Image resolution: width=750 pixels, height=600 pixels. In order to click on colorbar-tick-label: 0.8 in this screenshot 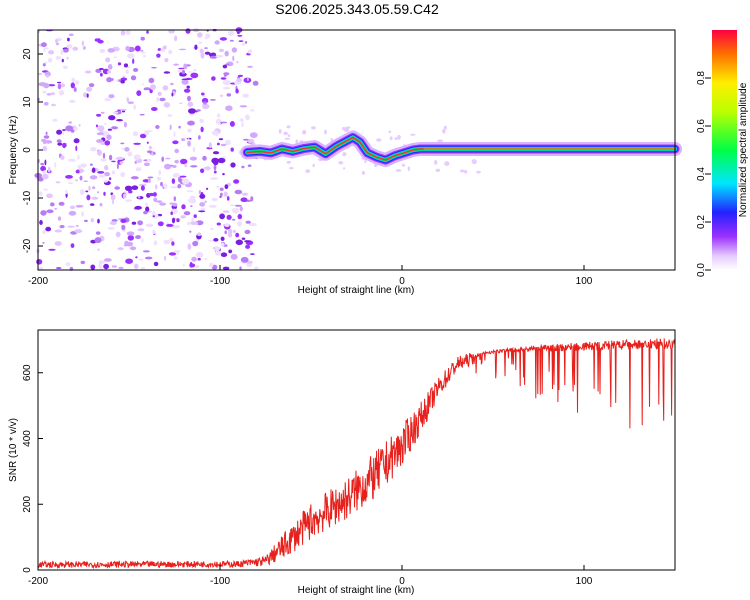, I will do `click(701, 78)`.